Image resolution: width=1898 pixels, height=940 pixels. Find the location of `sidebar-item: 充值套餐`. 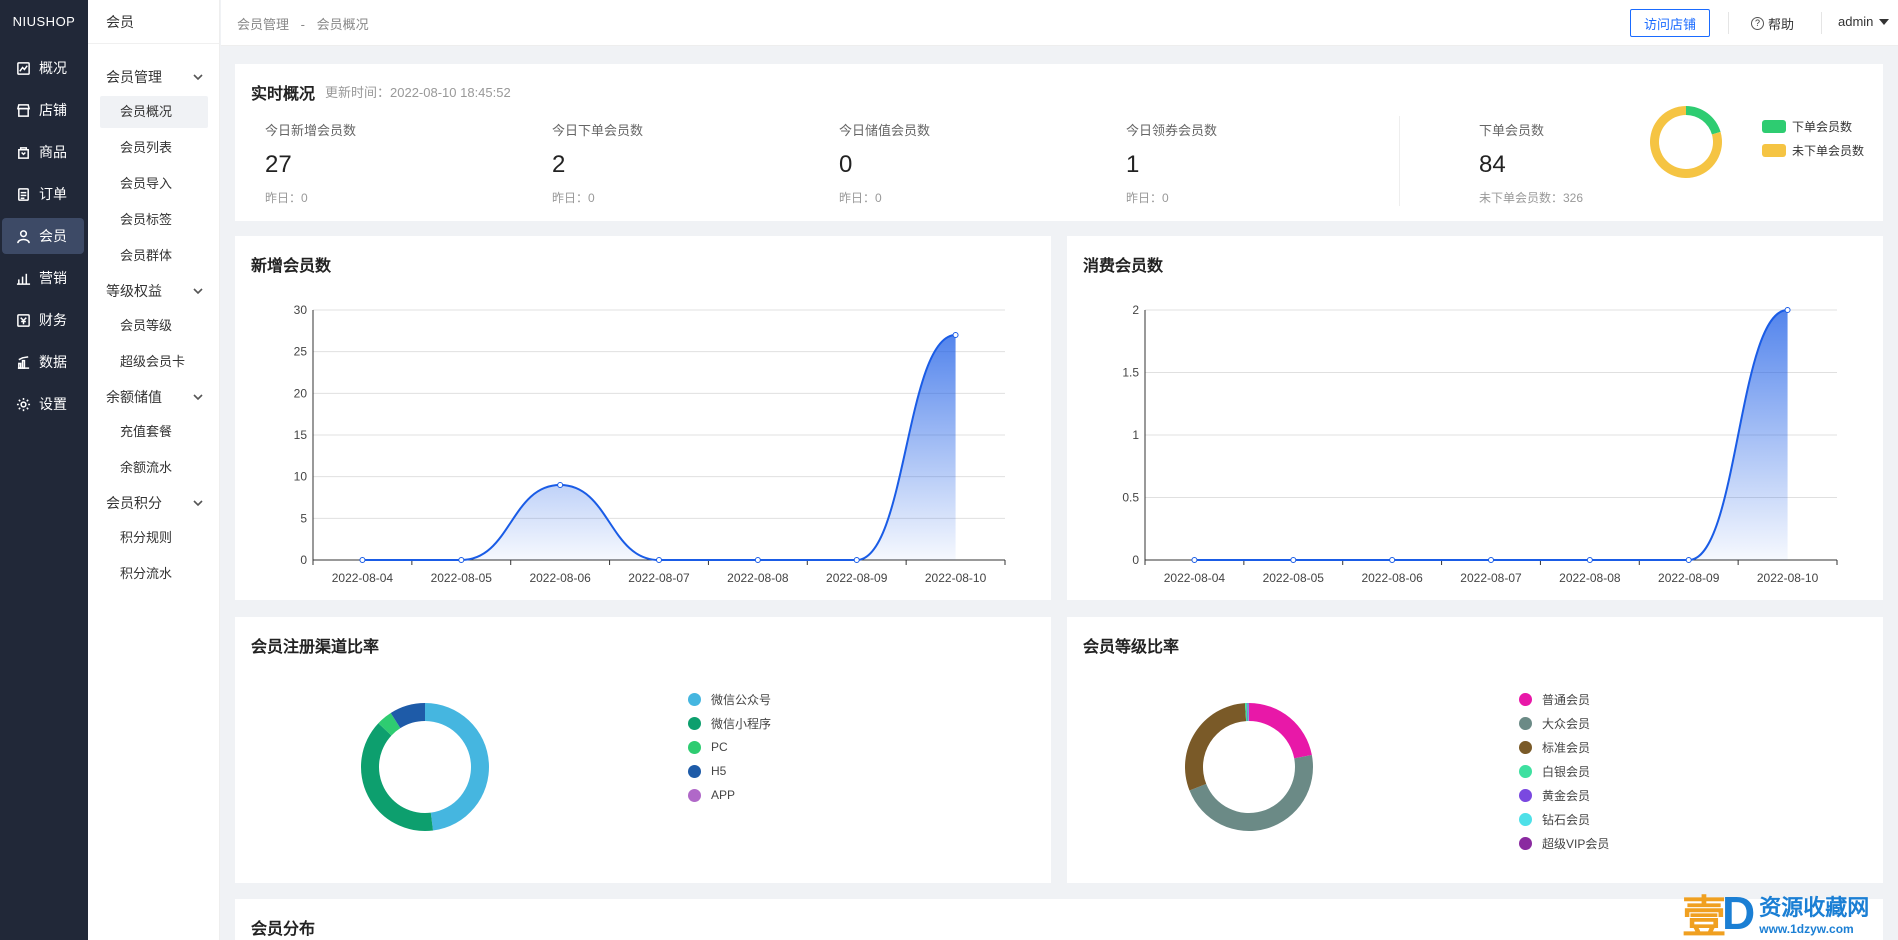

sidebar-item: 充值套餐 is located at coordinates (146, 431).